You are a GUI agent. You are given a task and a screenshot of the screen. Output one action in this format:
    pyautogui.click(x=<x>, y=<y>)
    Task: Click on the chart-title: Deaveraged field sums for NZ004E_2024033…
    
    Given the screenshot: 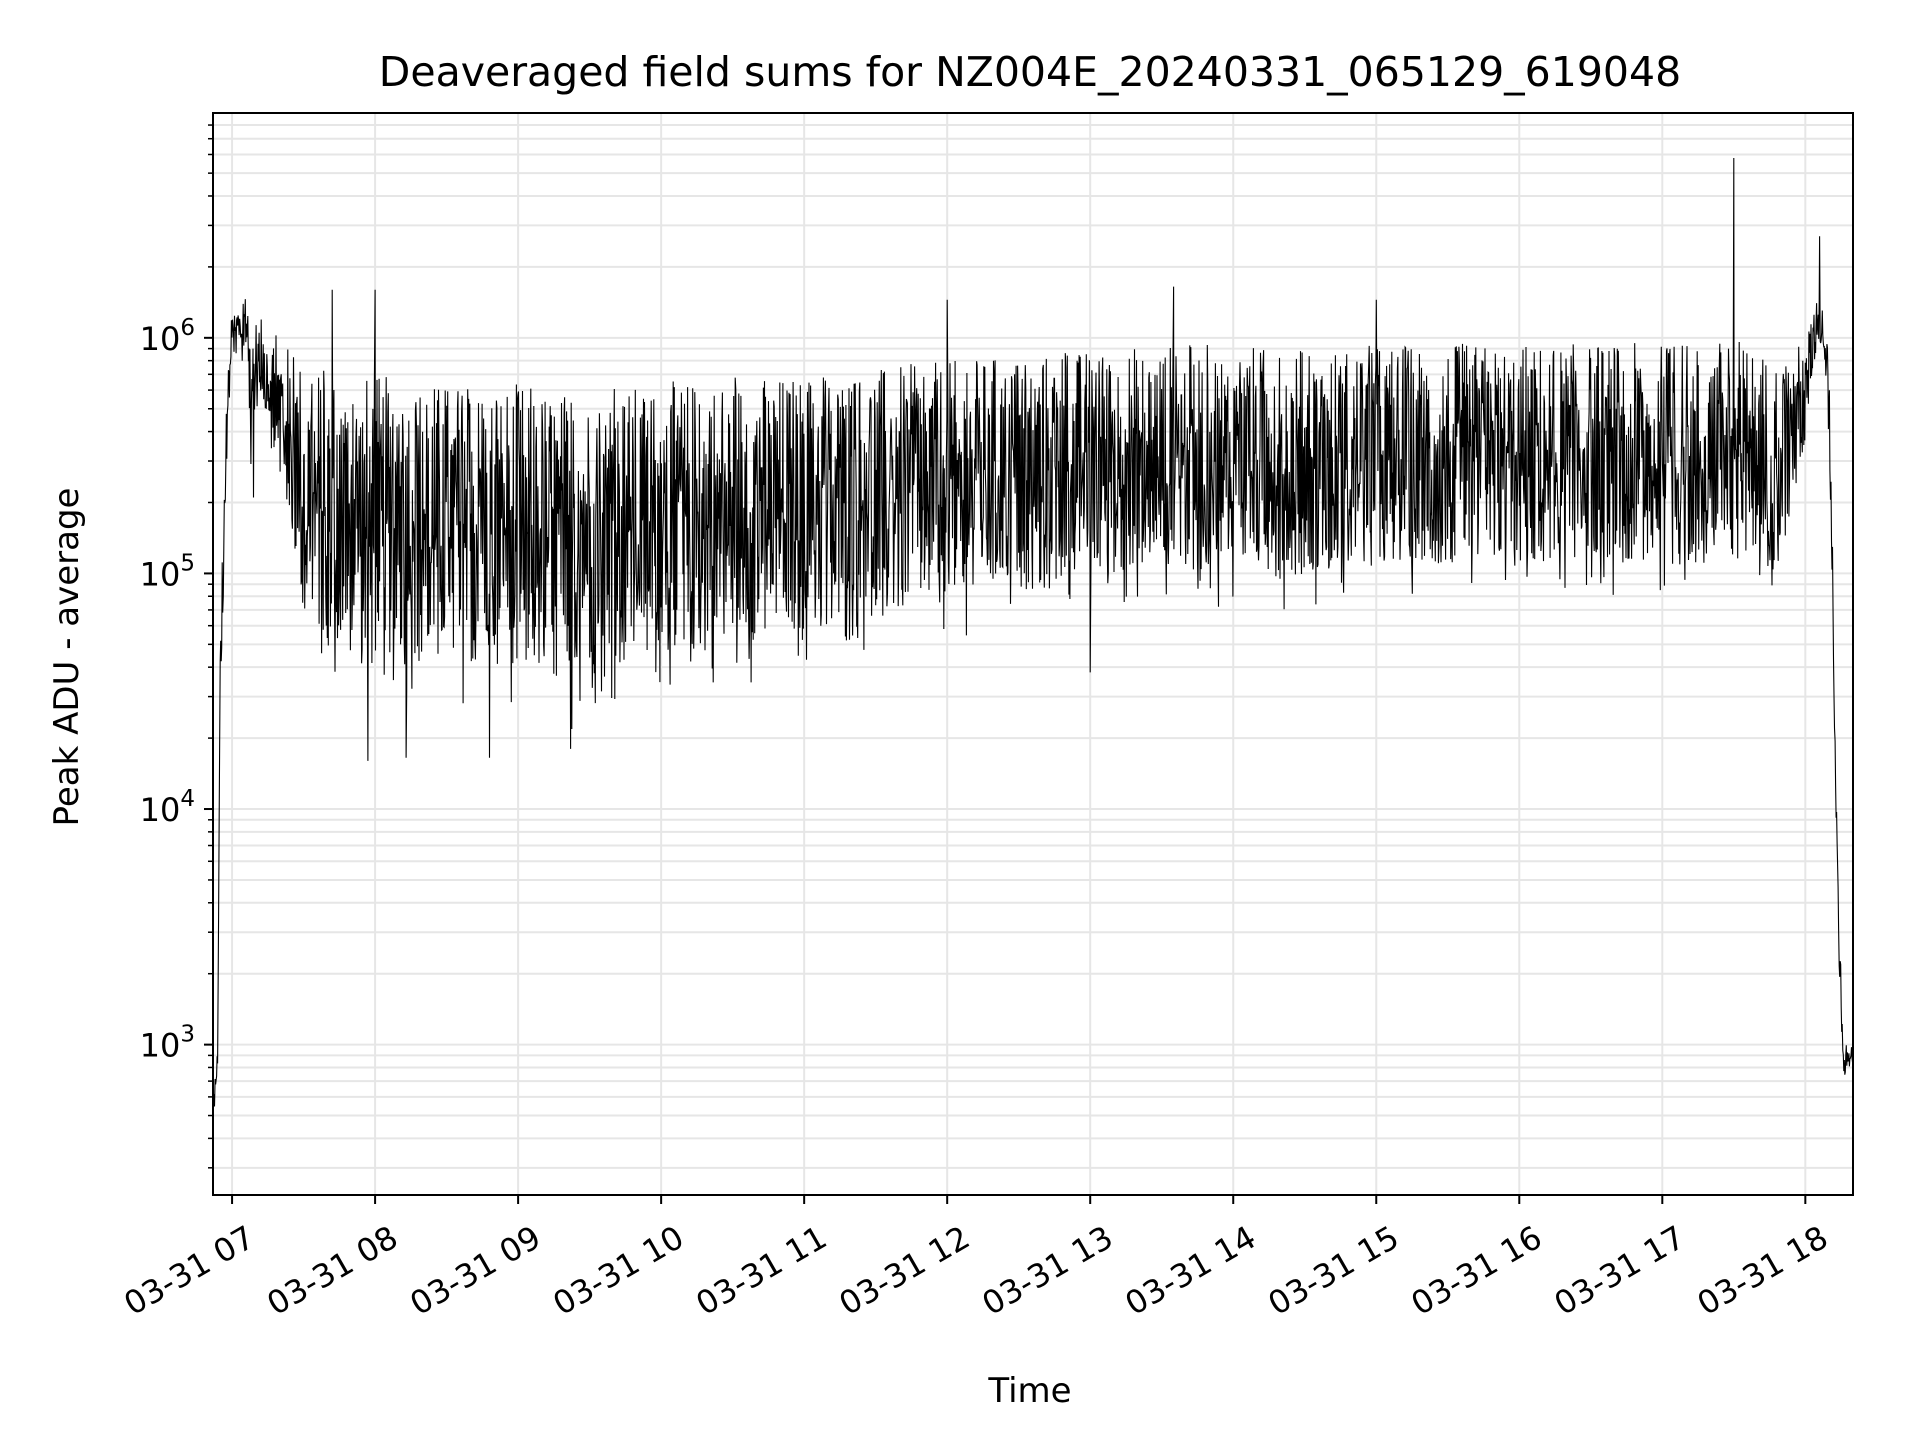 What is the action you would take?
    pyautogui.click(x=1030, y=72)
    